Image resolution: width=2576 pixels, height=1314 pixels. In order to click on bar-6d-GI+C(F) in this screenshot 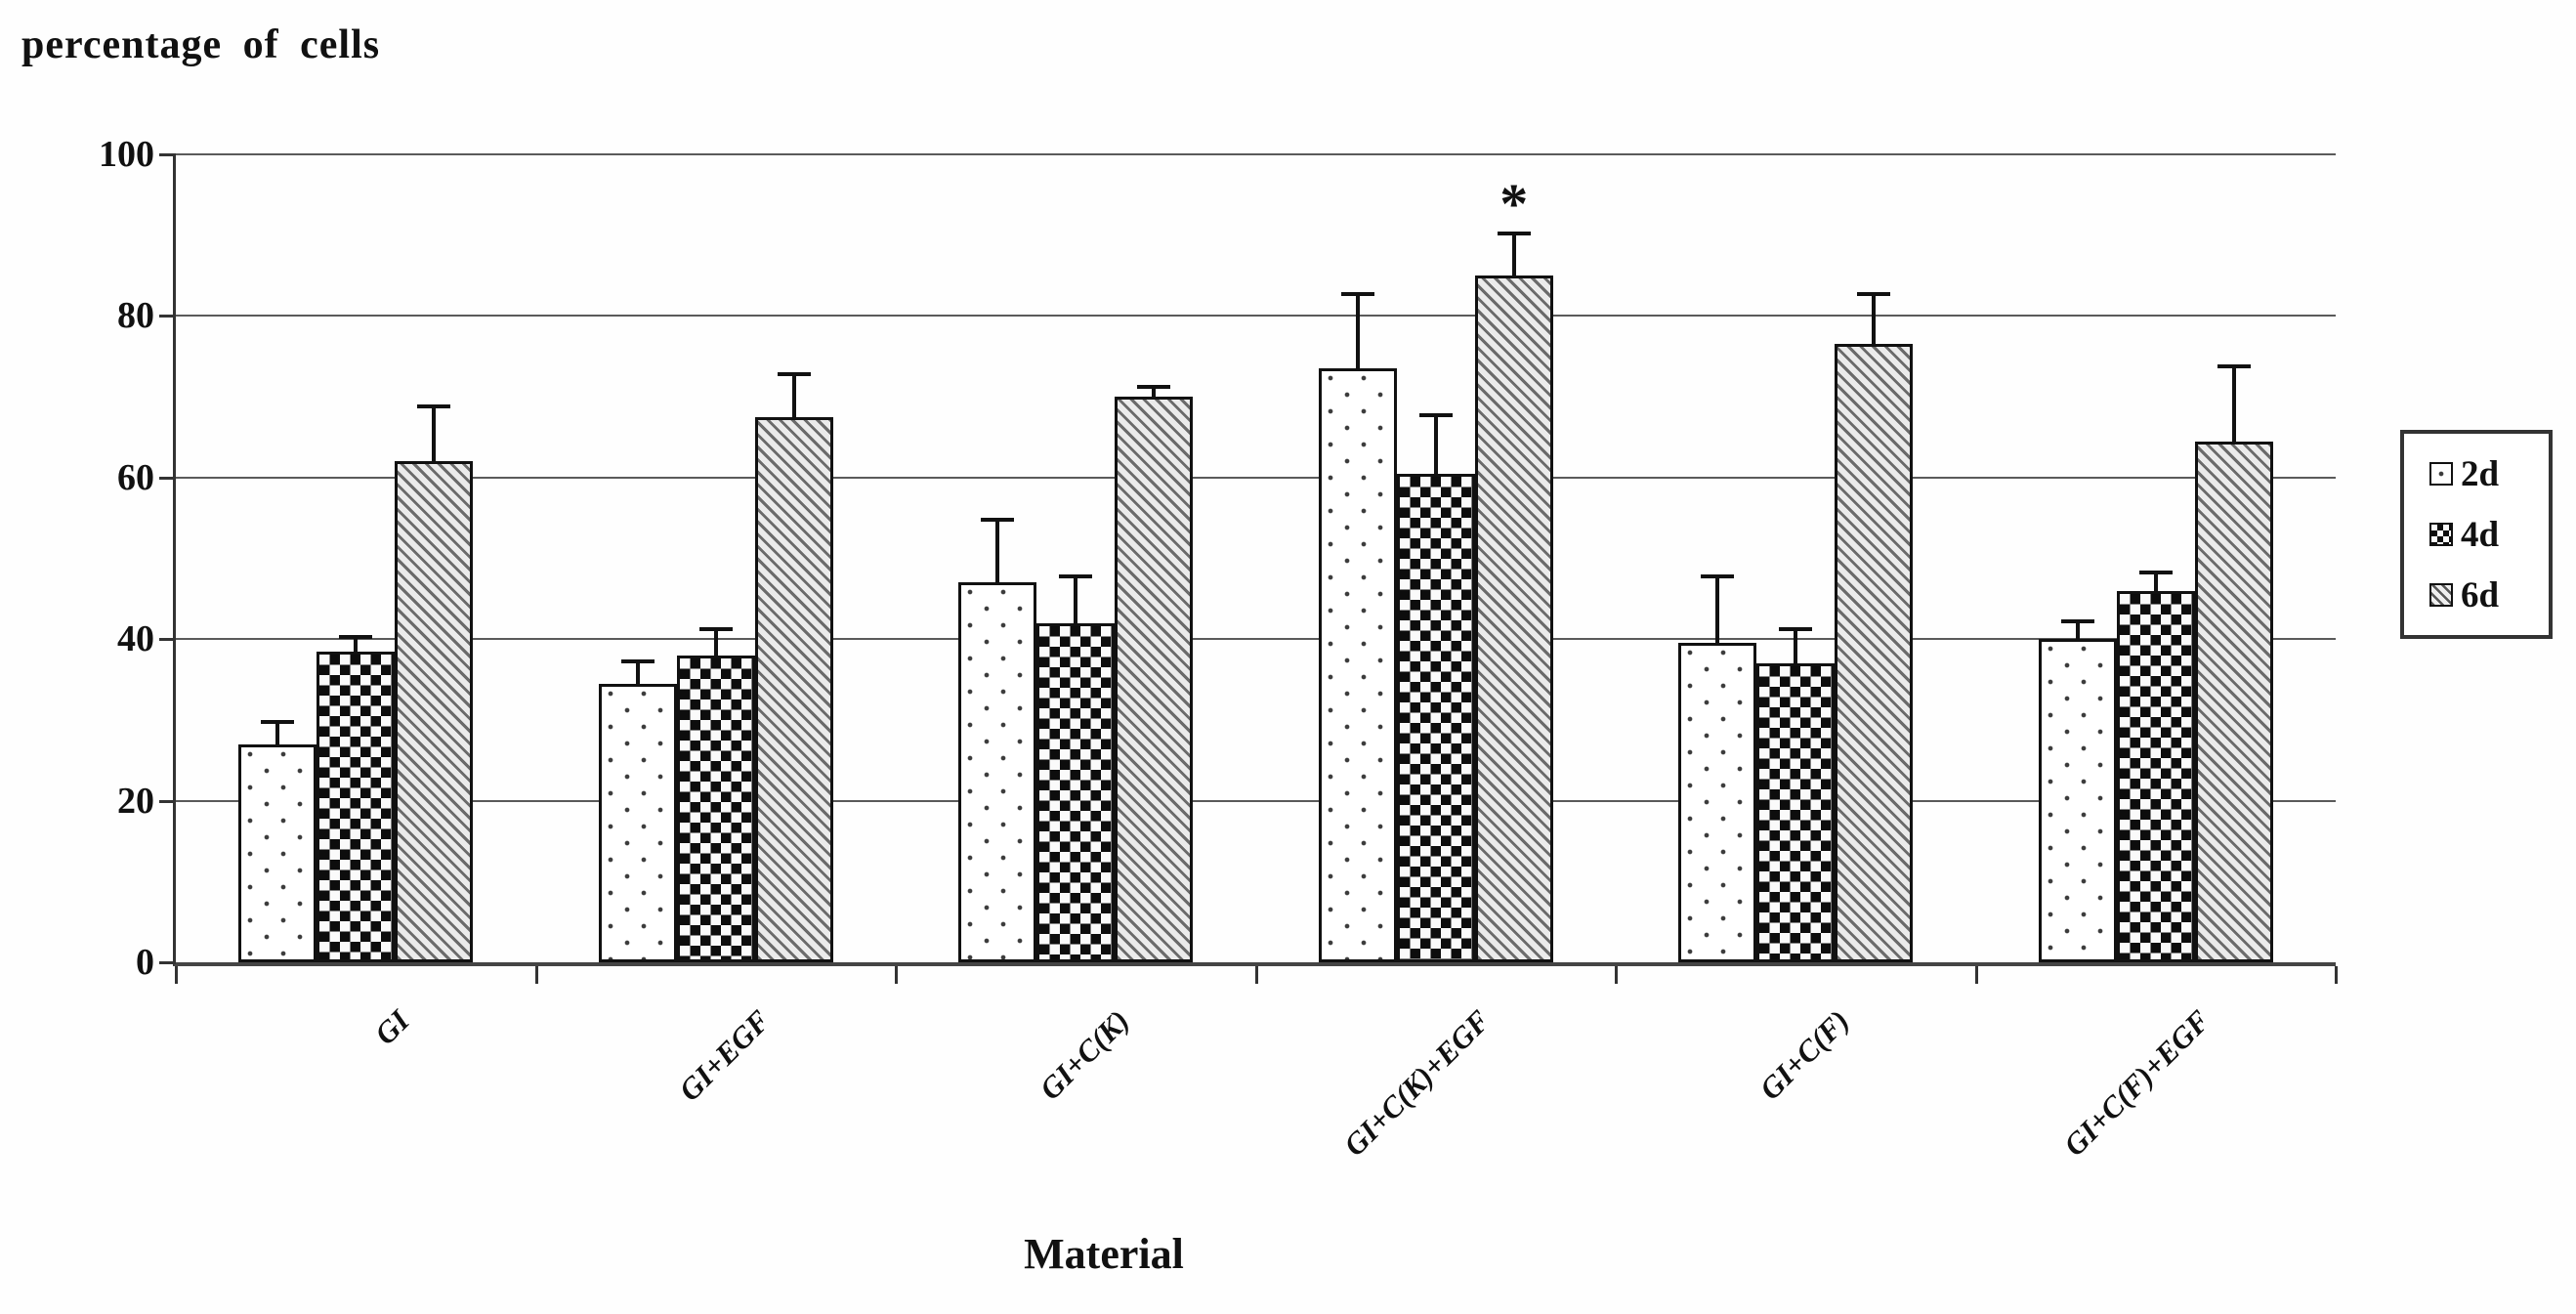, I will do `click(1874, 653)`.